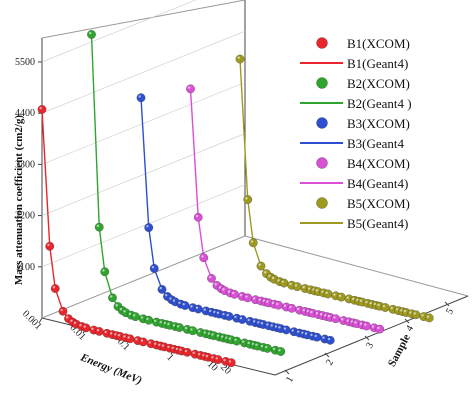 The image size is (474, 405). I want to click on legend-marker-B1, so click(322, 43).